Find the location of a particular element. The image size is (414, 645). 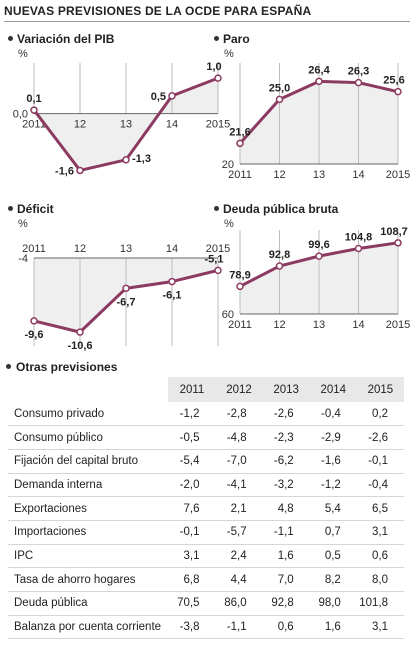

table-cell: -2,3 is located at coordinates (286, 437).